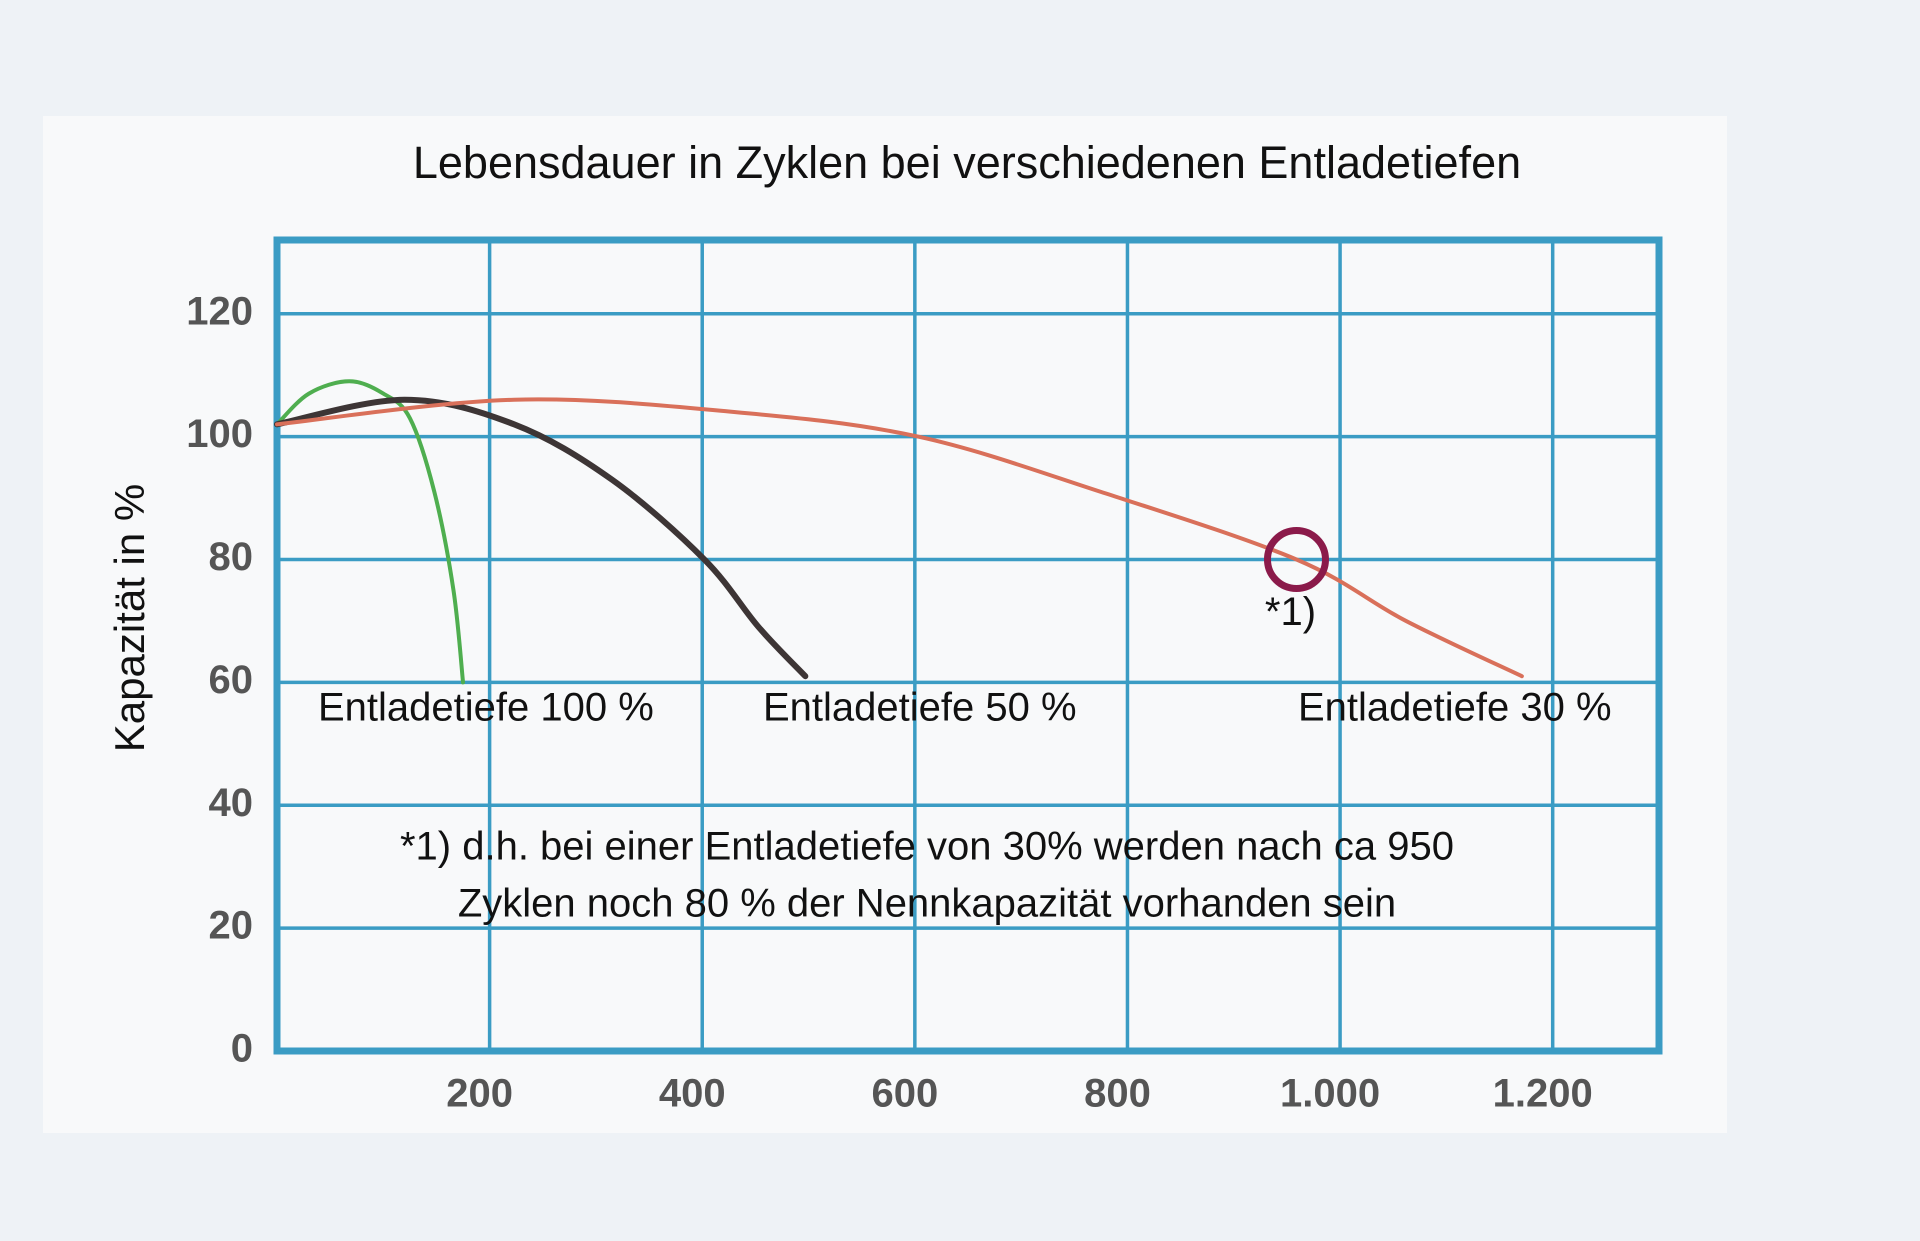 Image resolution: width=1920 pixels, height=1241 pixels. I want to click on y-tick-label: 120, so click(219, 311).